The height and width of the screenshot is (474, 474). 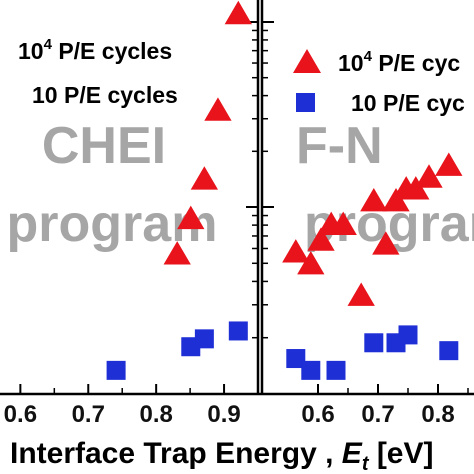 I want to click on x-axis-label: Interface Trap Energy , Et [eV], so click(x=222, y=455).